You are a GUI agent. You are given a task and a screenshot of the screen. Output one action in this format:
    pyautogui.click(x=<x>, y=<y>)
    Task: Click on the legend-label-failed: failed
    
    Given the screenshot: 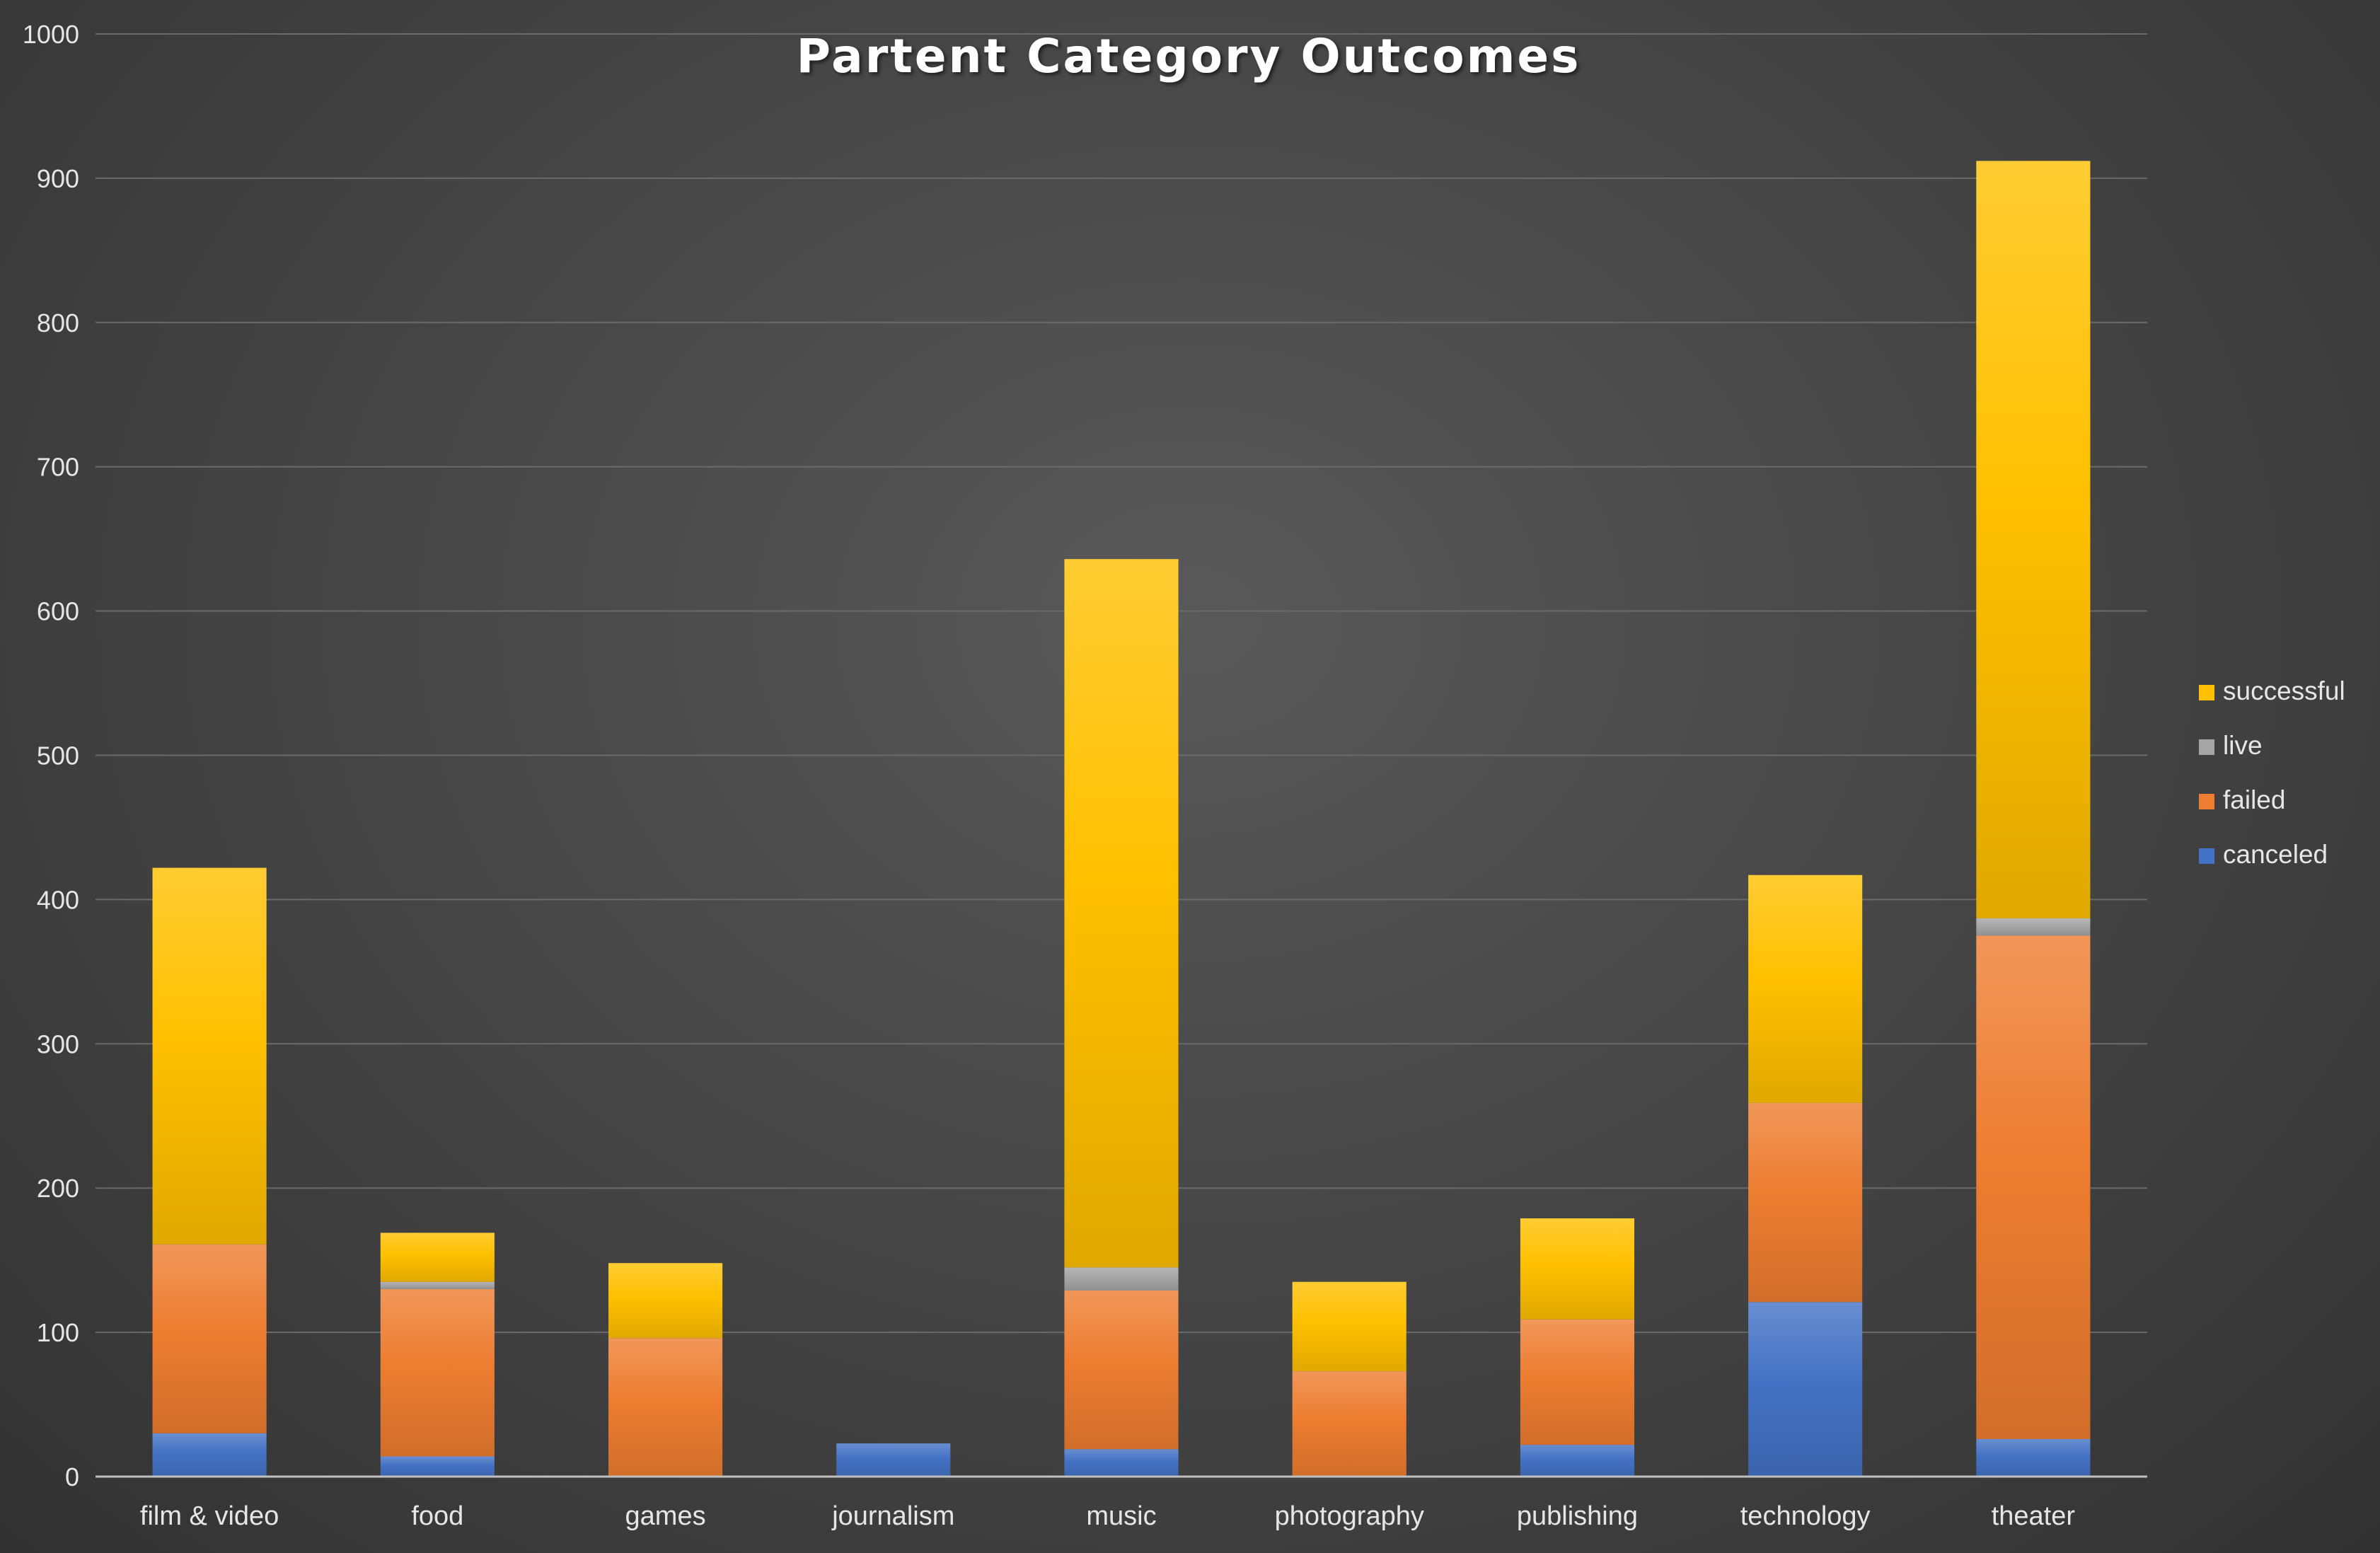 What is the action you would take?
    pyautogui.click(x=2254, y=800)
    